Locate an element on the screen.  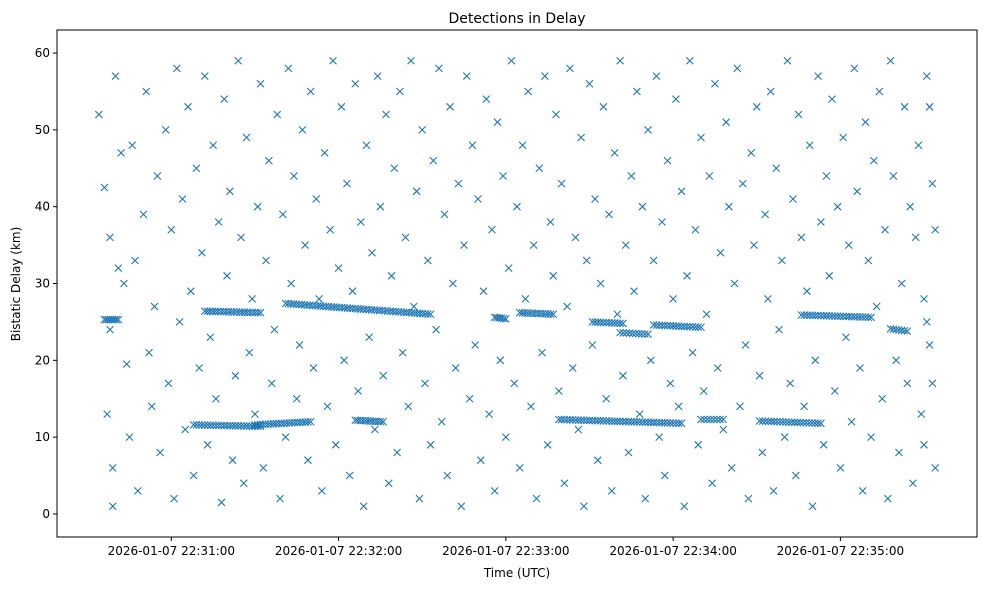
chart-title: Detections in Delay is located at coordinates (516, 19).